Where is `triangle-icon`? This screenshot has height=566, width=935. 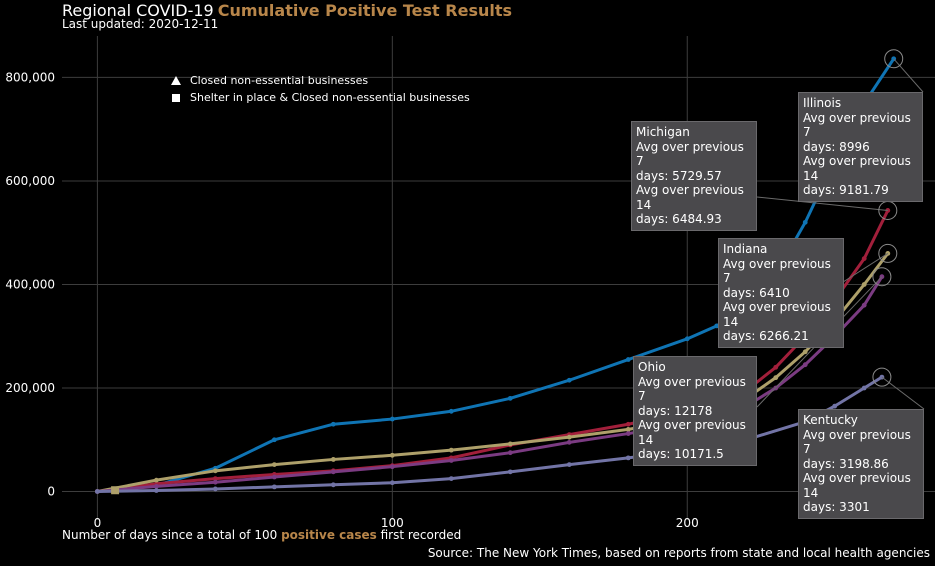
triangle-icon is located at coordinates (176, 80).